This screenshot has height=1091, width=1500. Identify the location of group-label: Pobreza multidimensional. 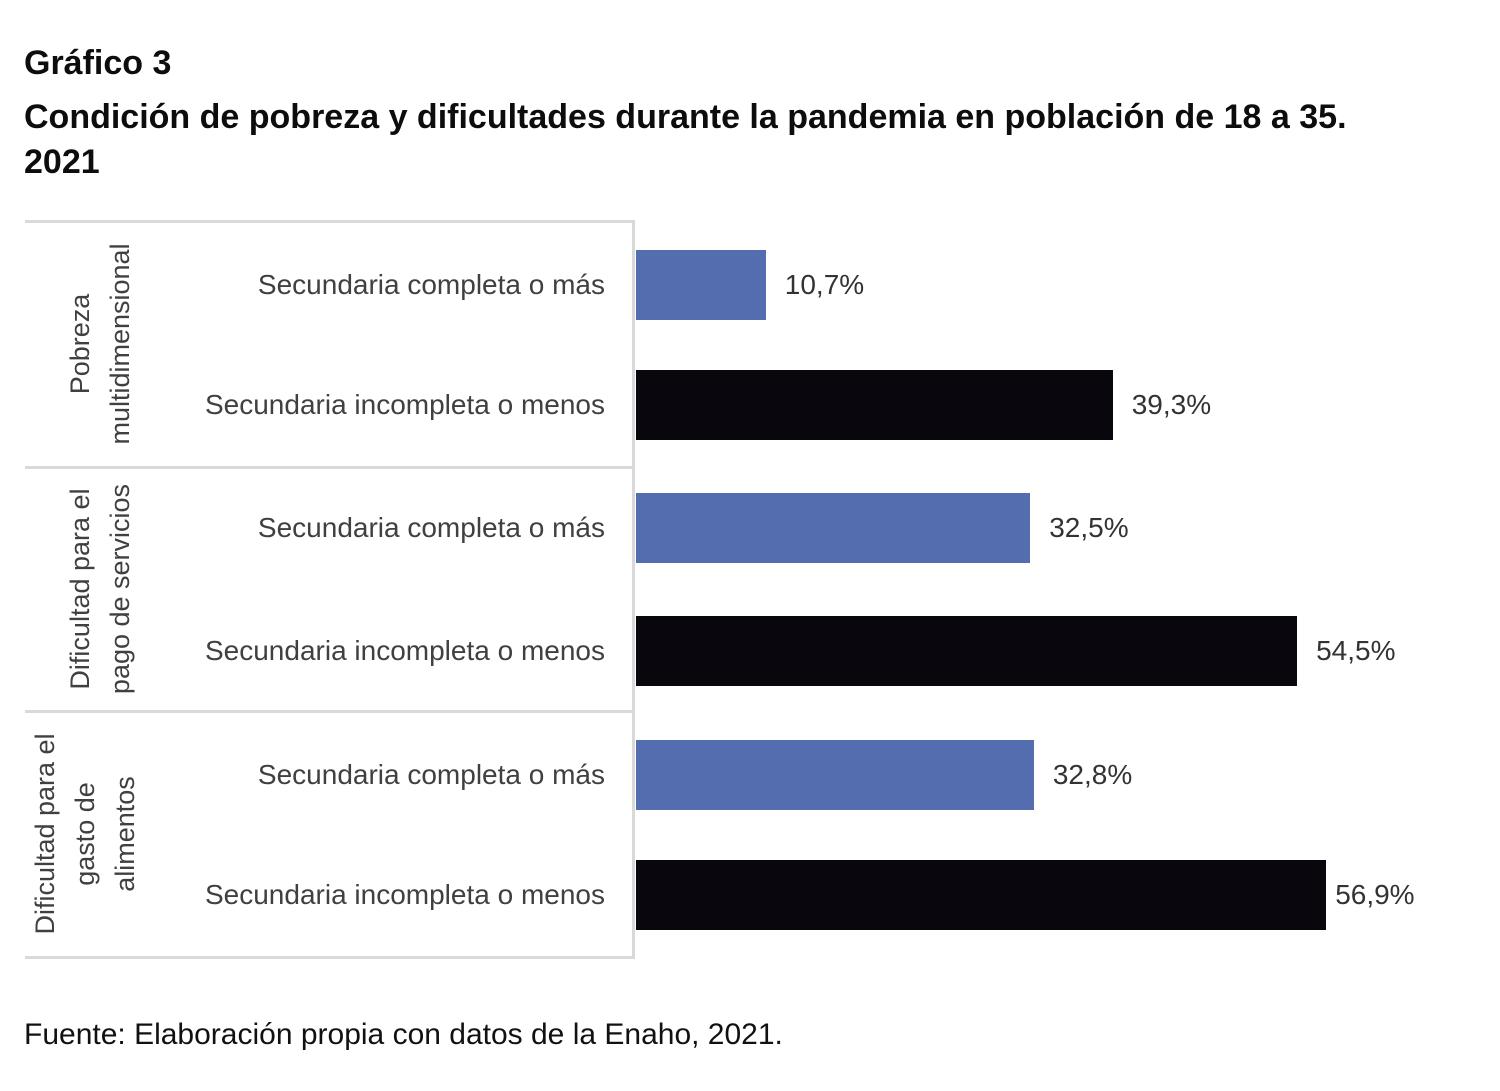
(100, 343).